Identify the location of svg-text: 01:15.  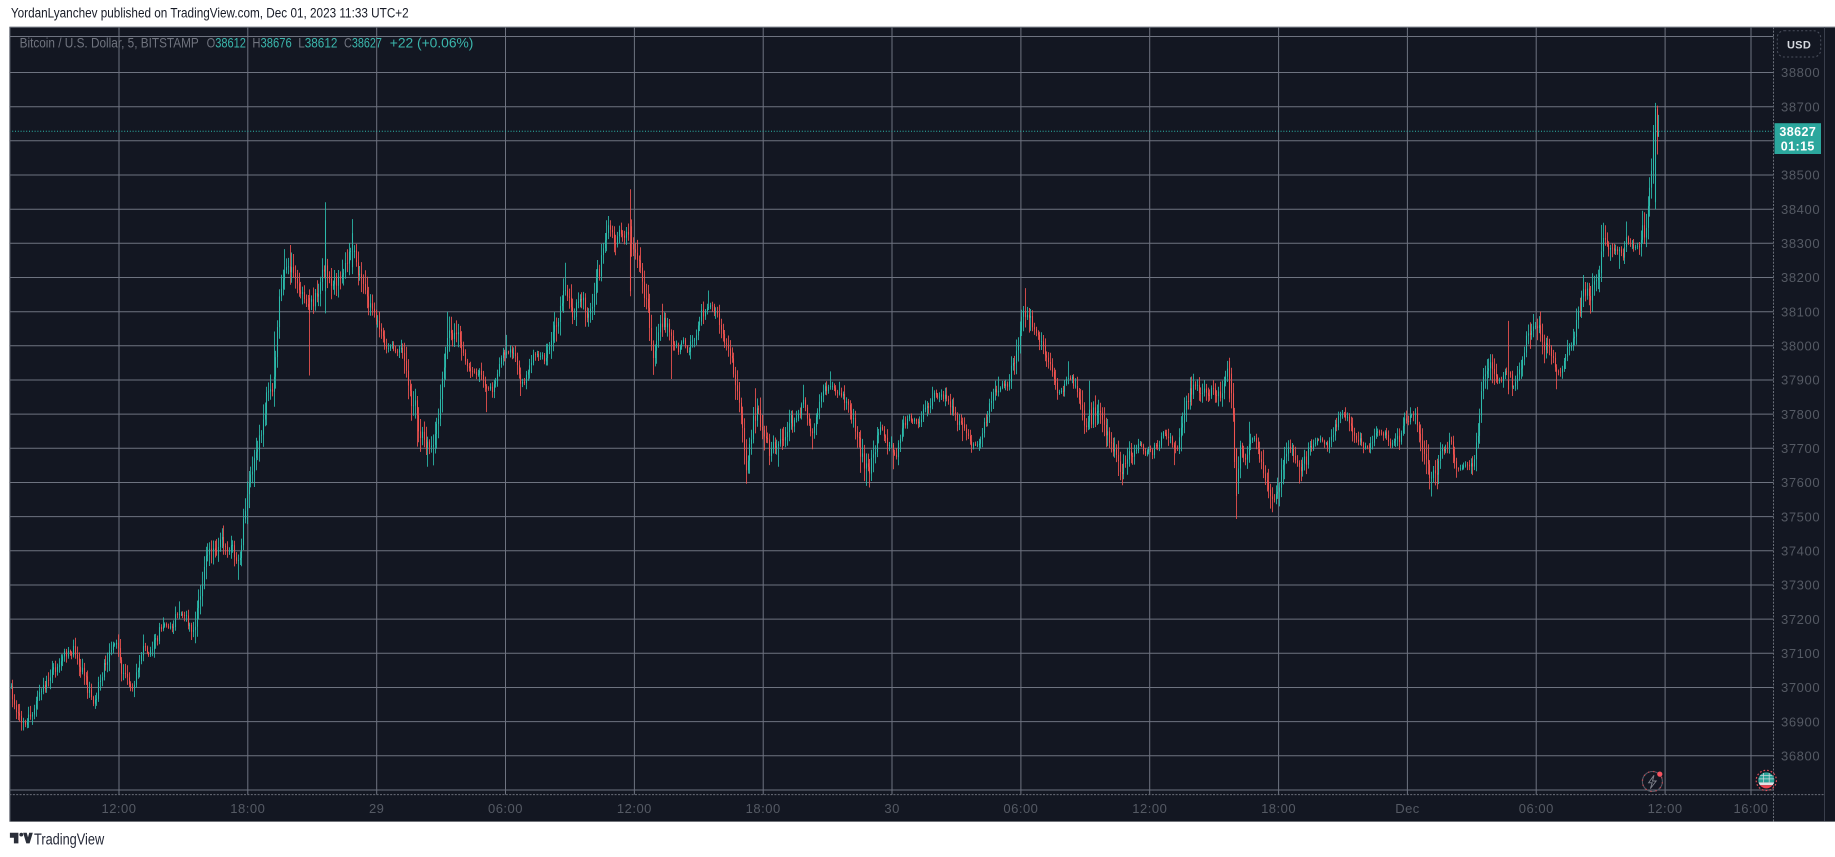
(1798, 147).